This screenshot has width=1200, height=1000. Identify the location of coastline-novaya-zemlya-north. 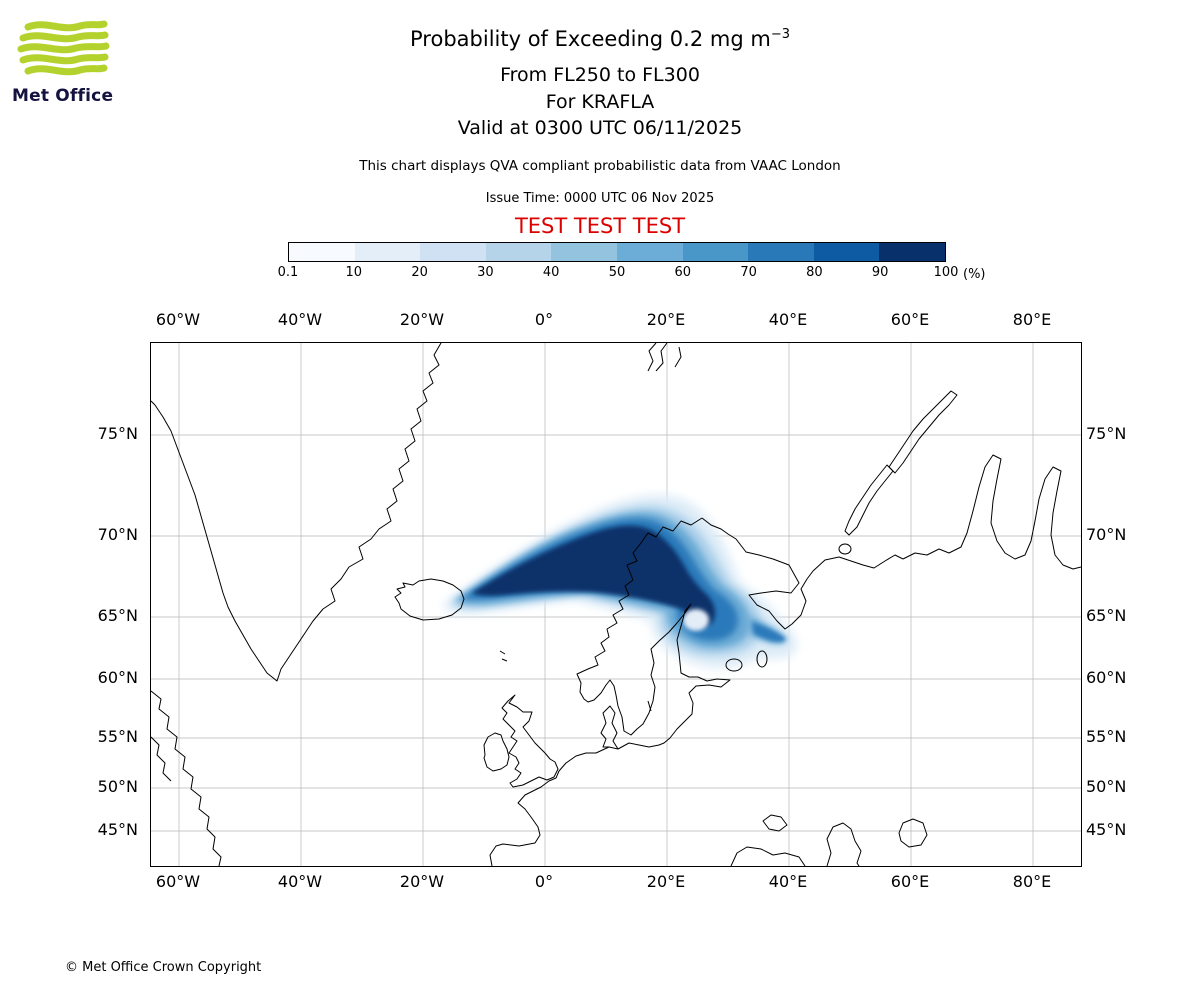
(923, 432).